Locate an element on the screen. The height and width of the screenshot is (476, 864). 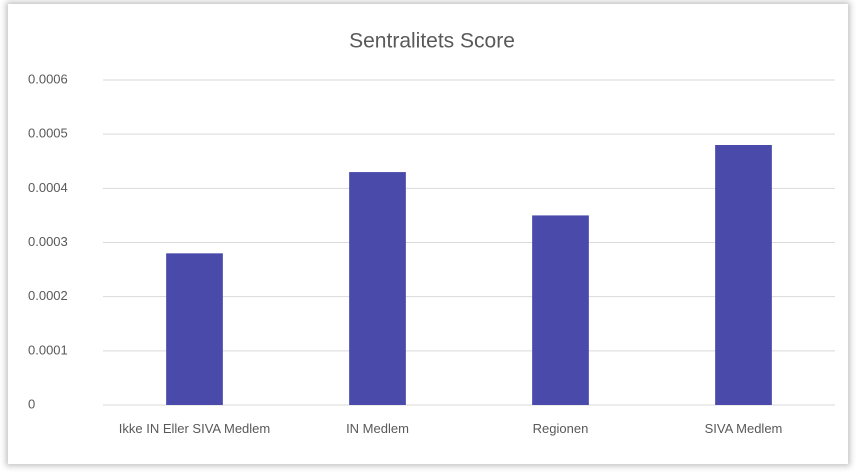
y-tick-label: 0.0004 is located at coordinates (48, 187).